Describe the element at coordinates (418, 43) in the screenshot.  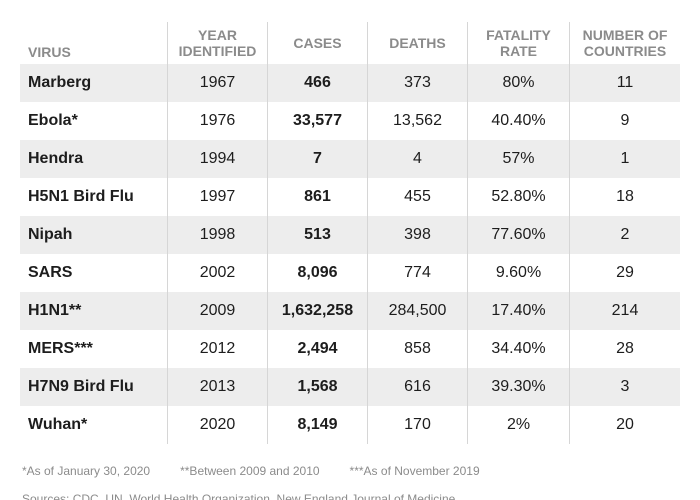
I see `header-deaths: DEATHS` at that location.